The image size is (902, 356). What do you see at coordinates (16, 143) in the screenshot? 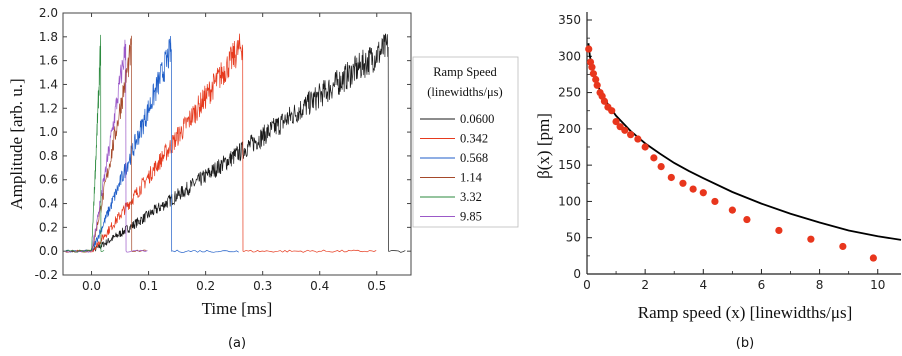
I see `plot-a-ylabel: Amplitude [arb. u.]` at bounding box center [16, 143].